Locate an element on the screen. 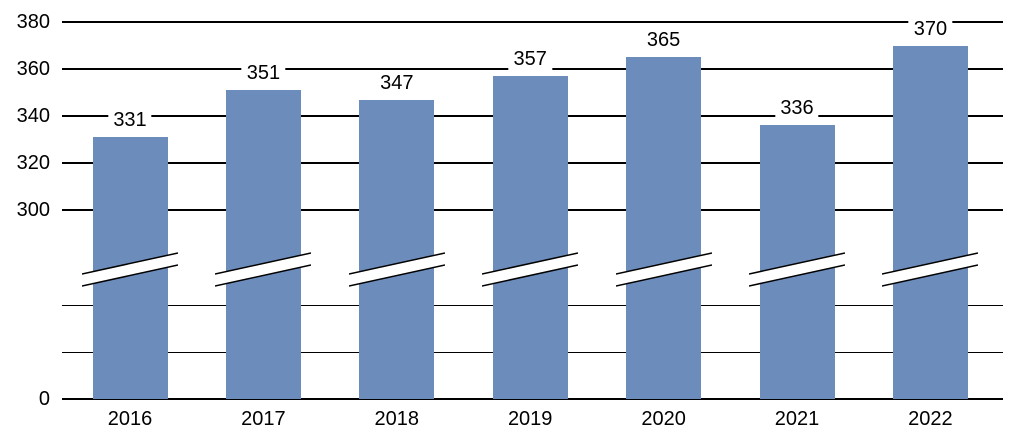 The image size is (1010, 443). y-axis-tick-label: 340 is located at coordinates (33, 116).